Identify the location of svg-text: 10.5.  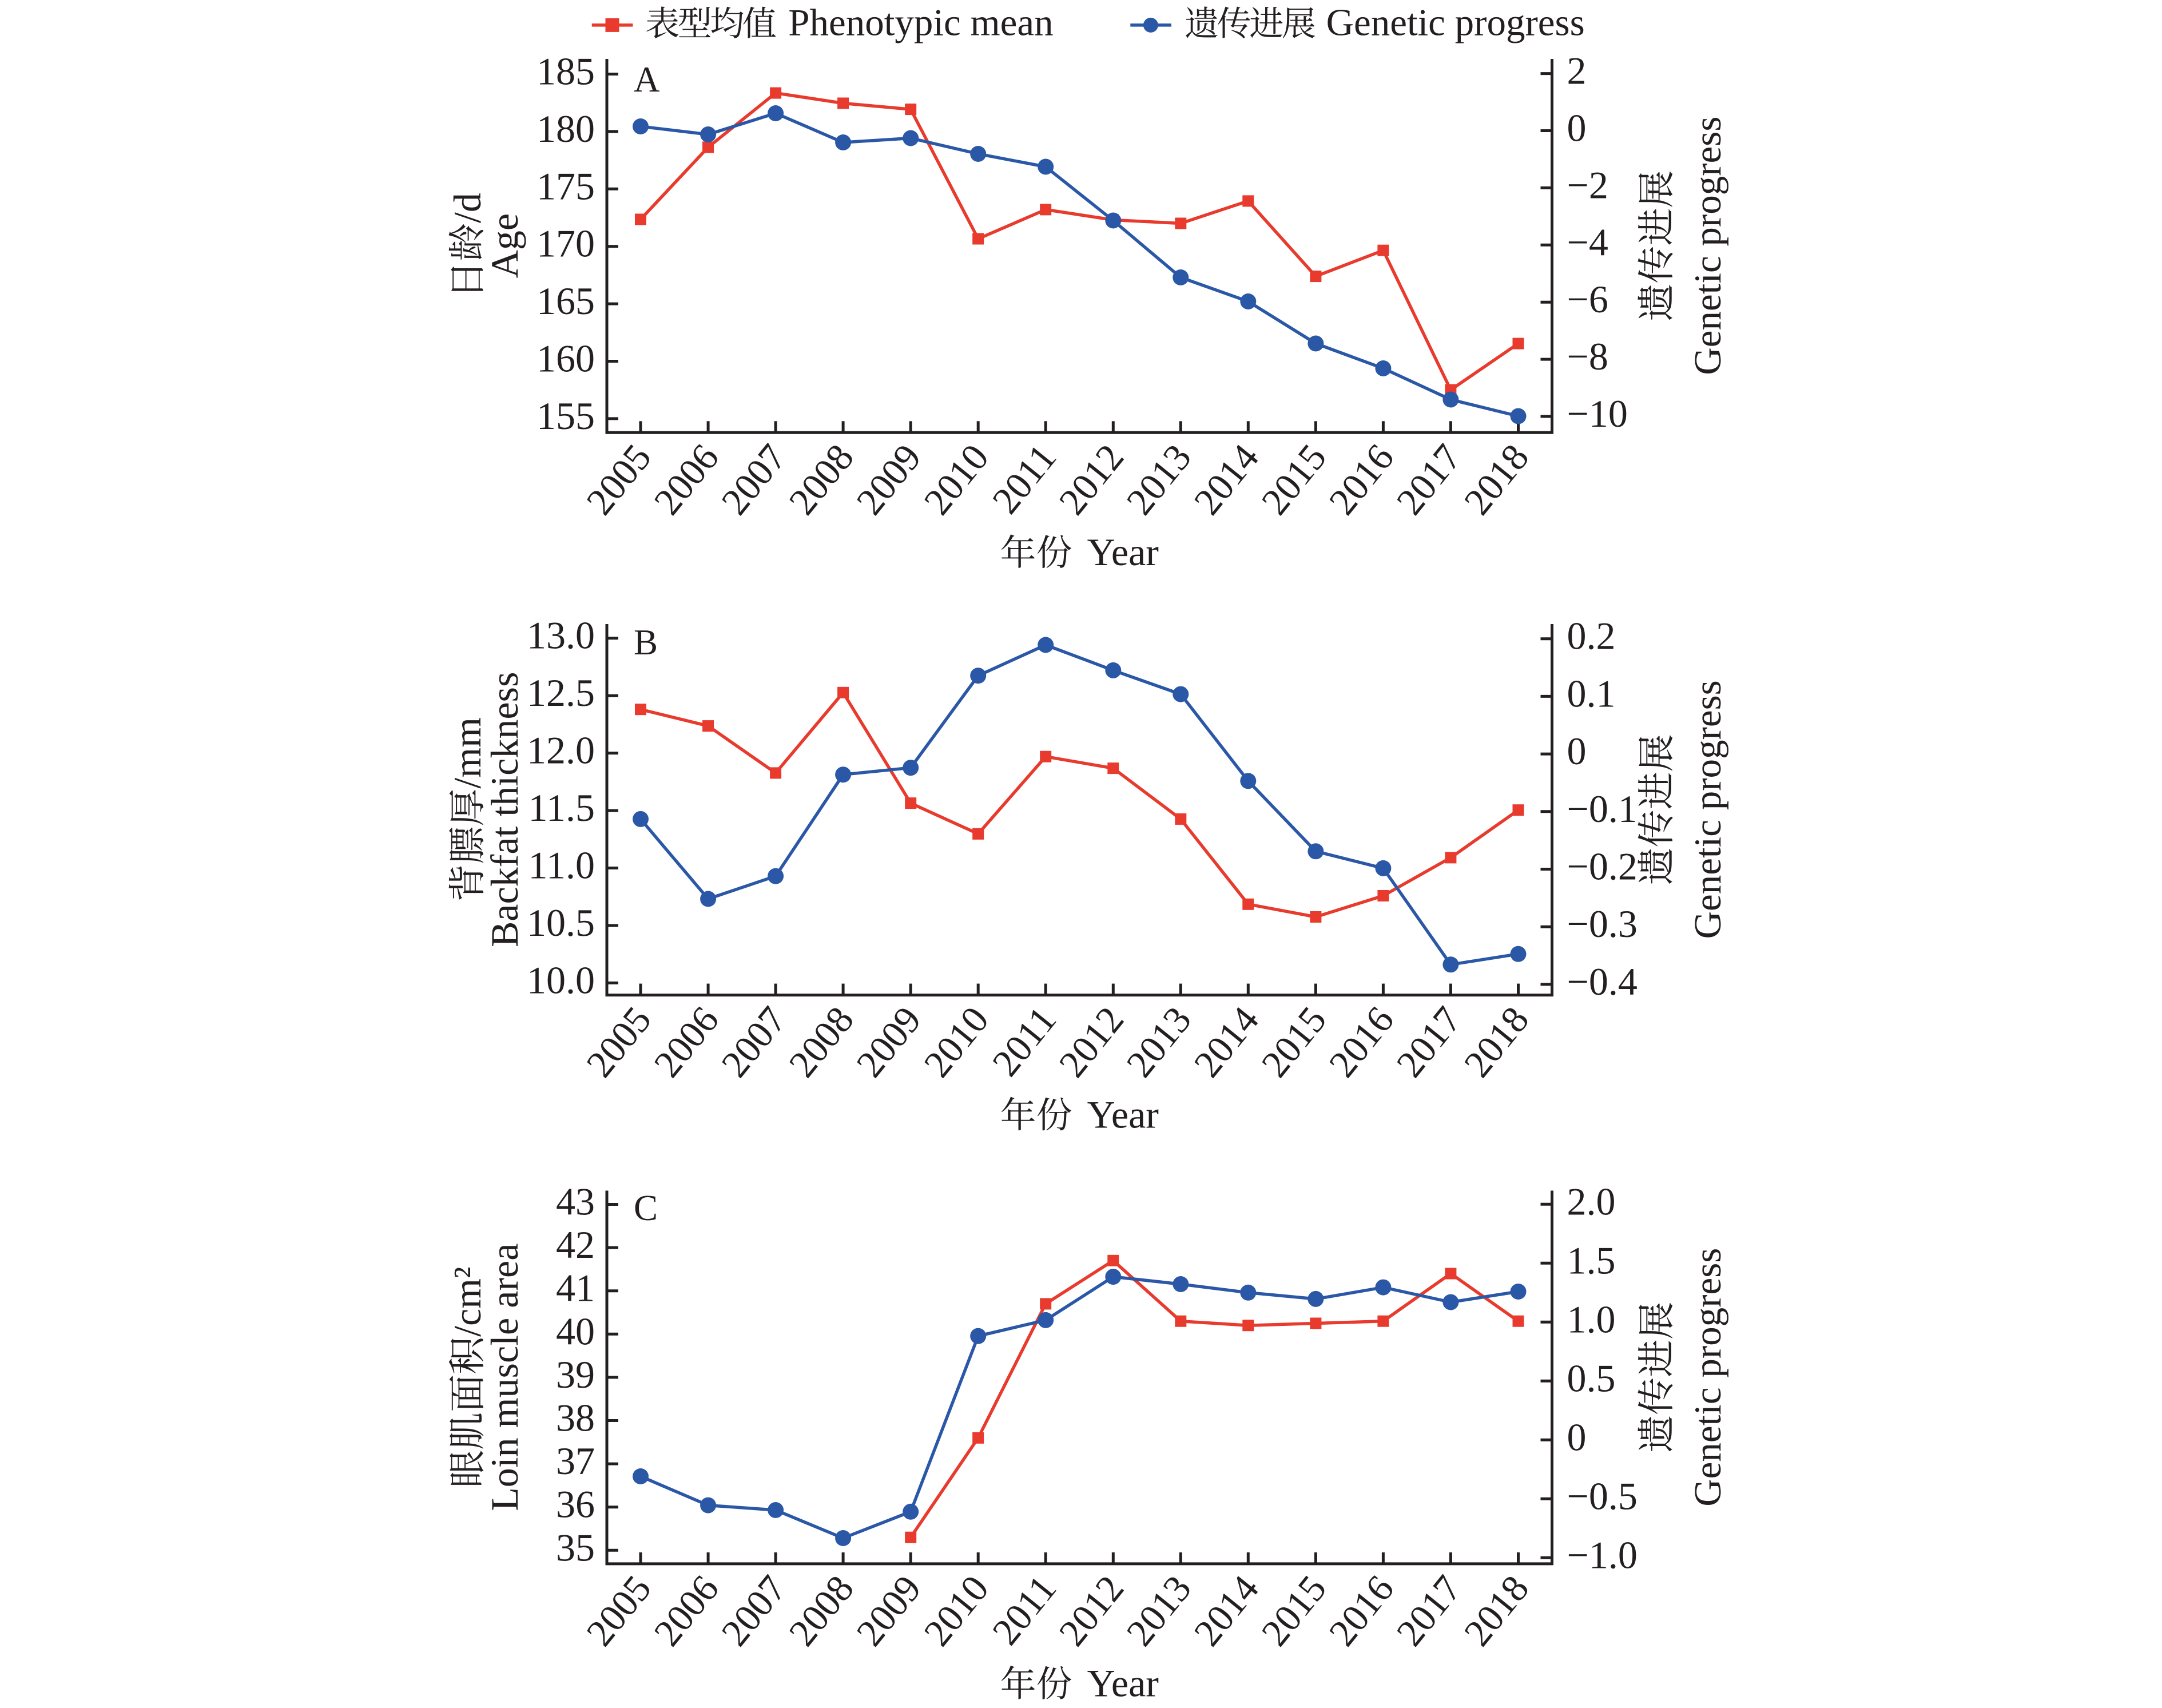
(561, 922).